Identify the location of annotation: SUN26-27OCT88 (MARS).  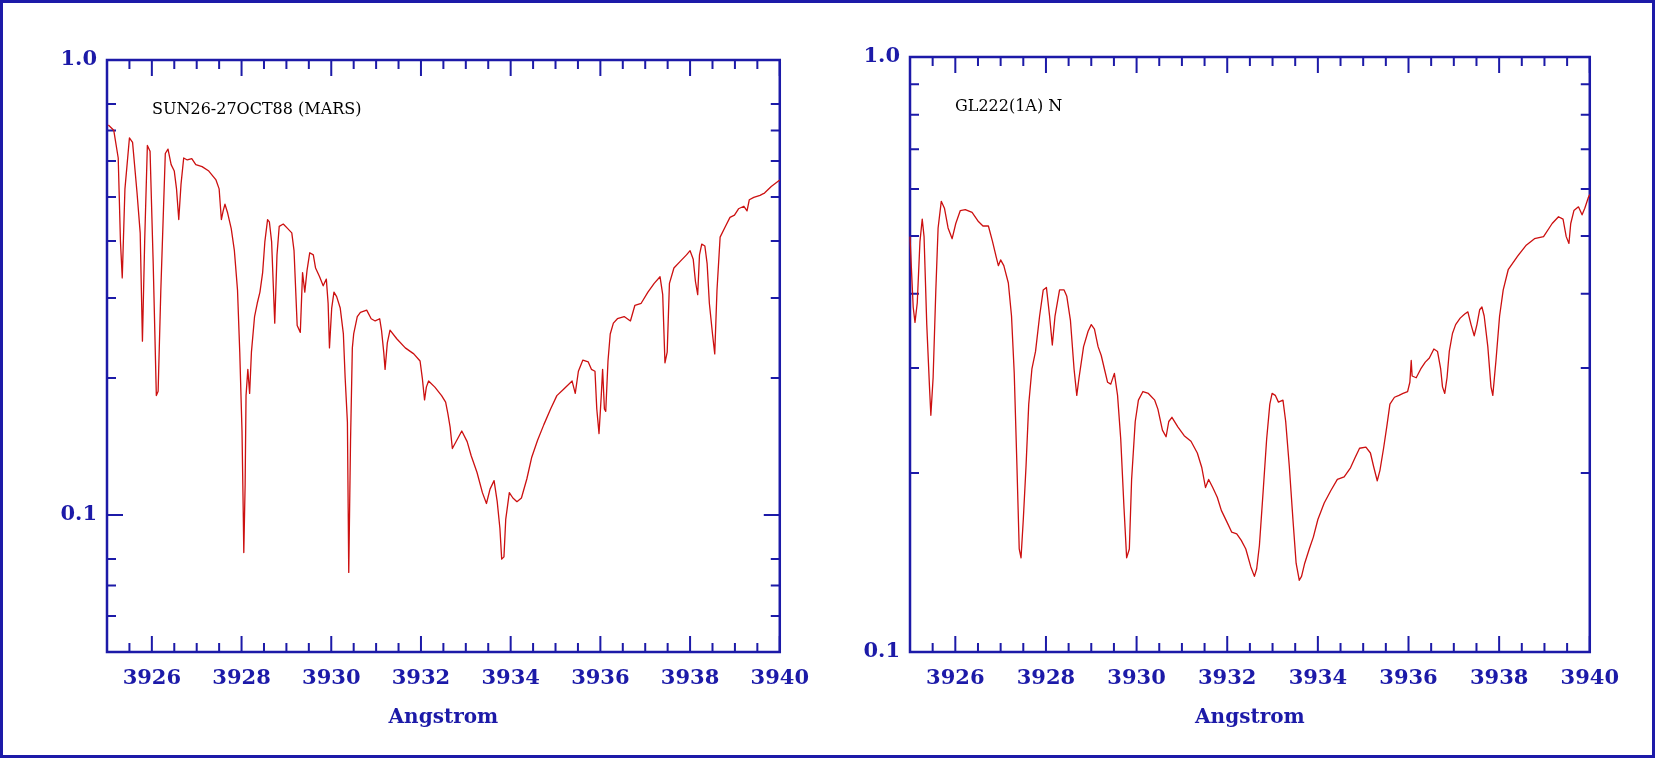
(257, 109).